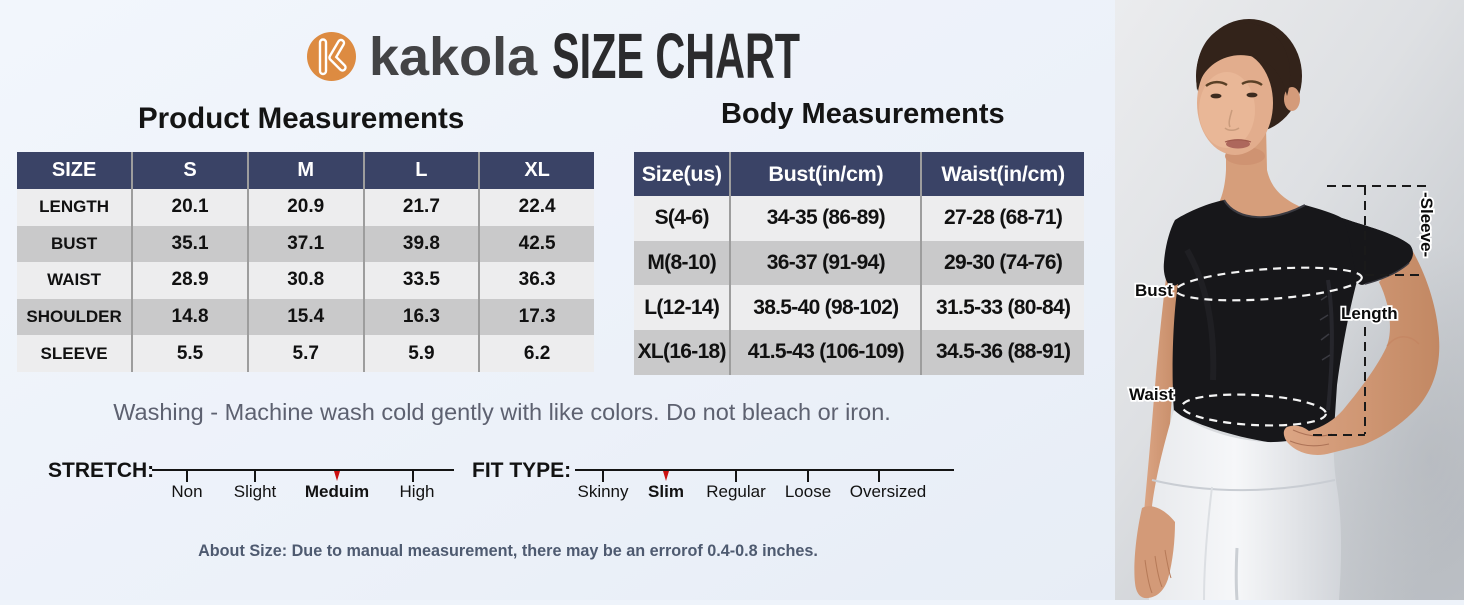 This screenshot has height=605, width=1464. I want to click on svg-text: -Sleeve-, so click(1426, 224).